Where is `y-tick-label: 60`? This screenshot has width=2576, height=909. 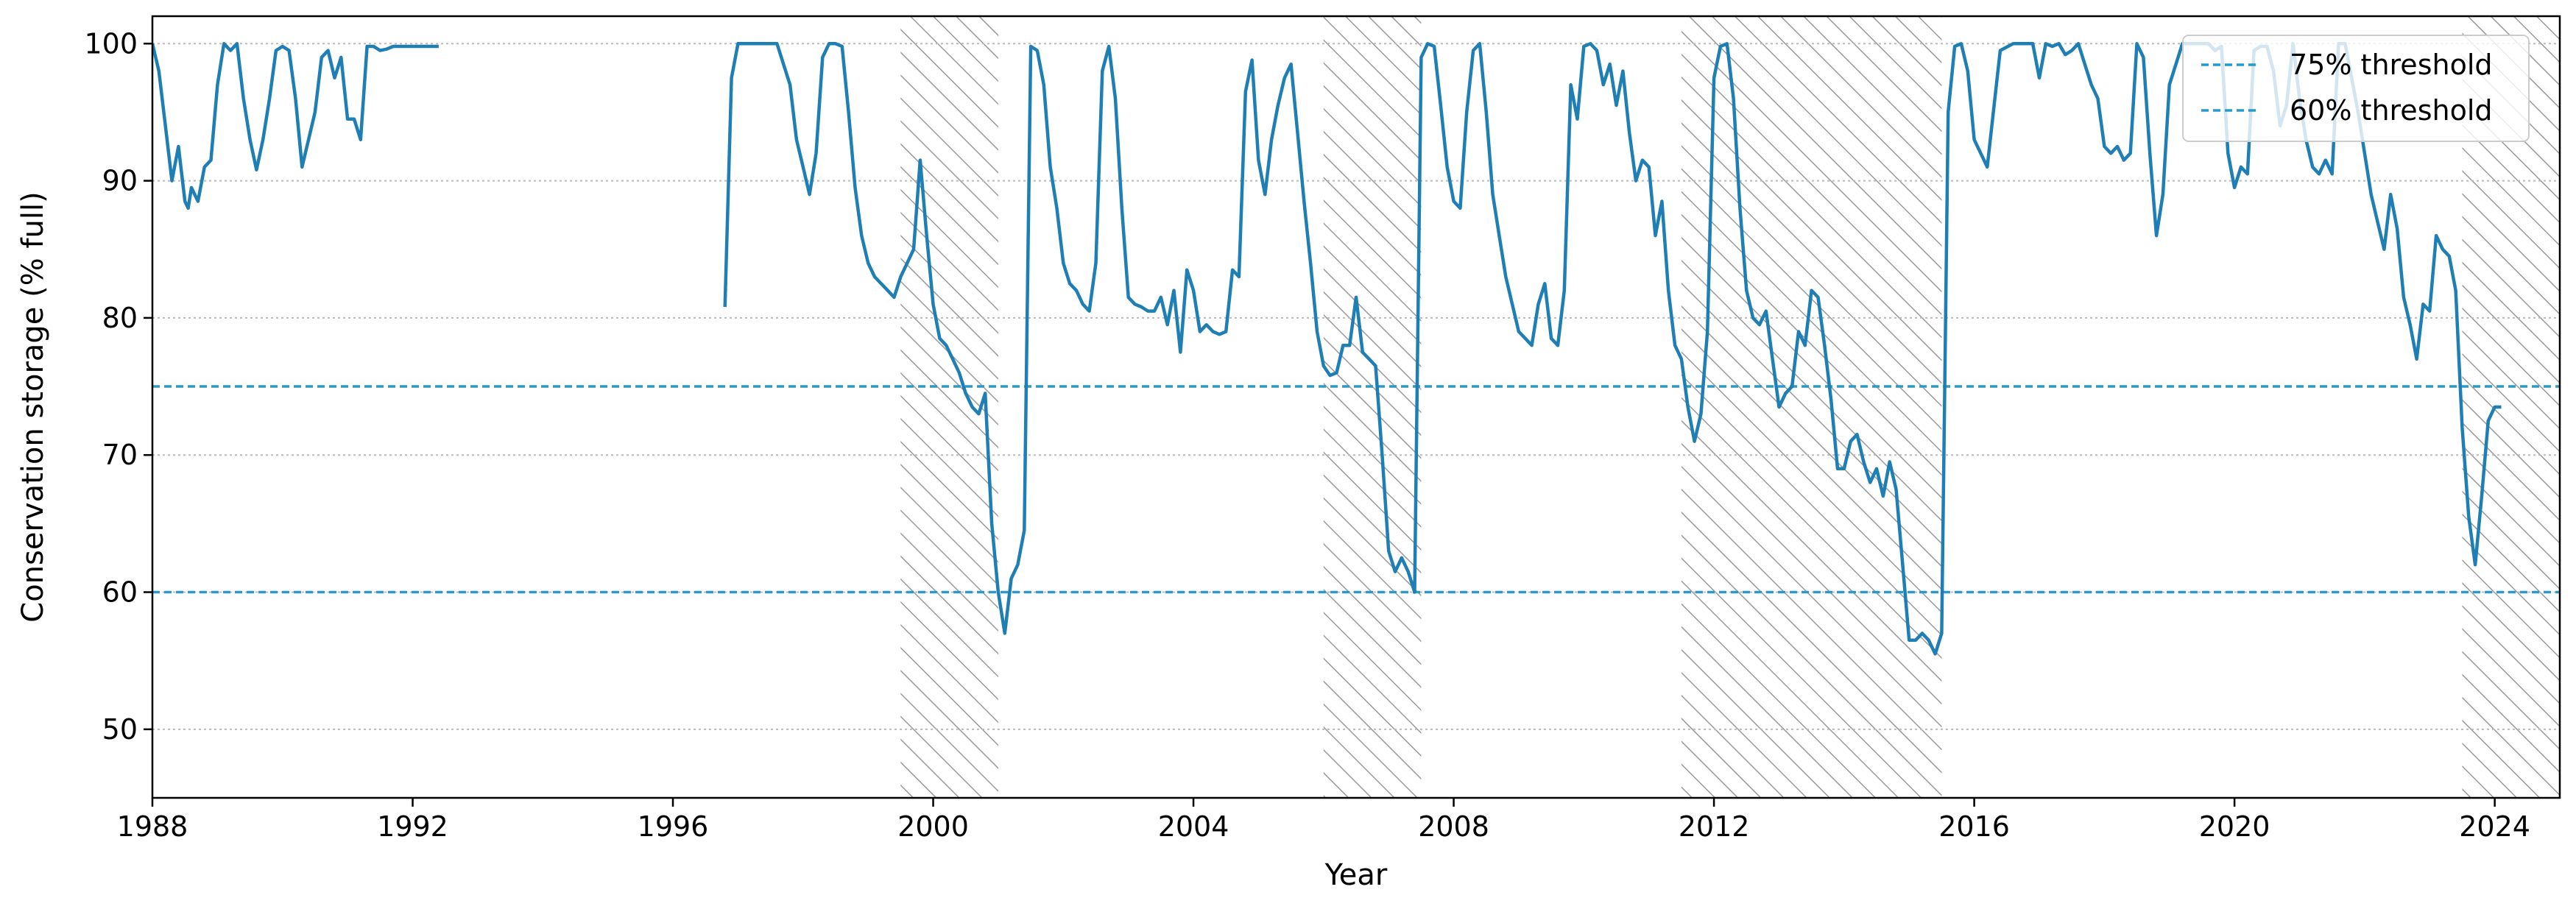 y-tick-label: 60 is located at coordinates (120, 592).